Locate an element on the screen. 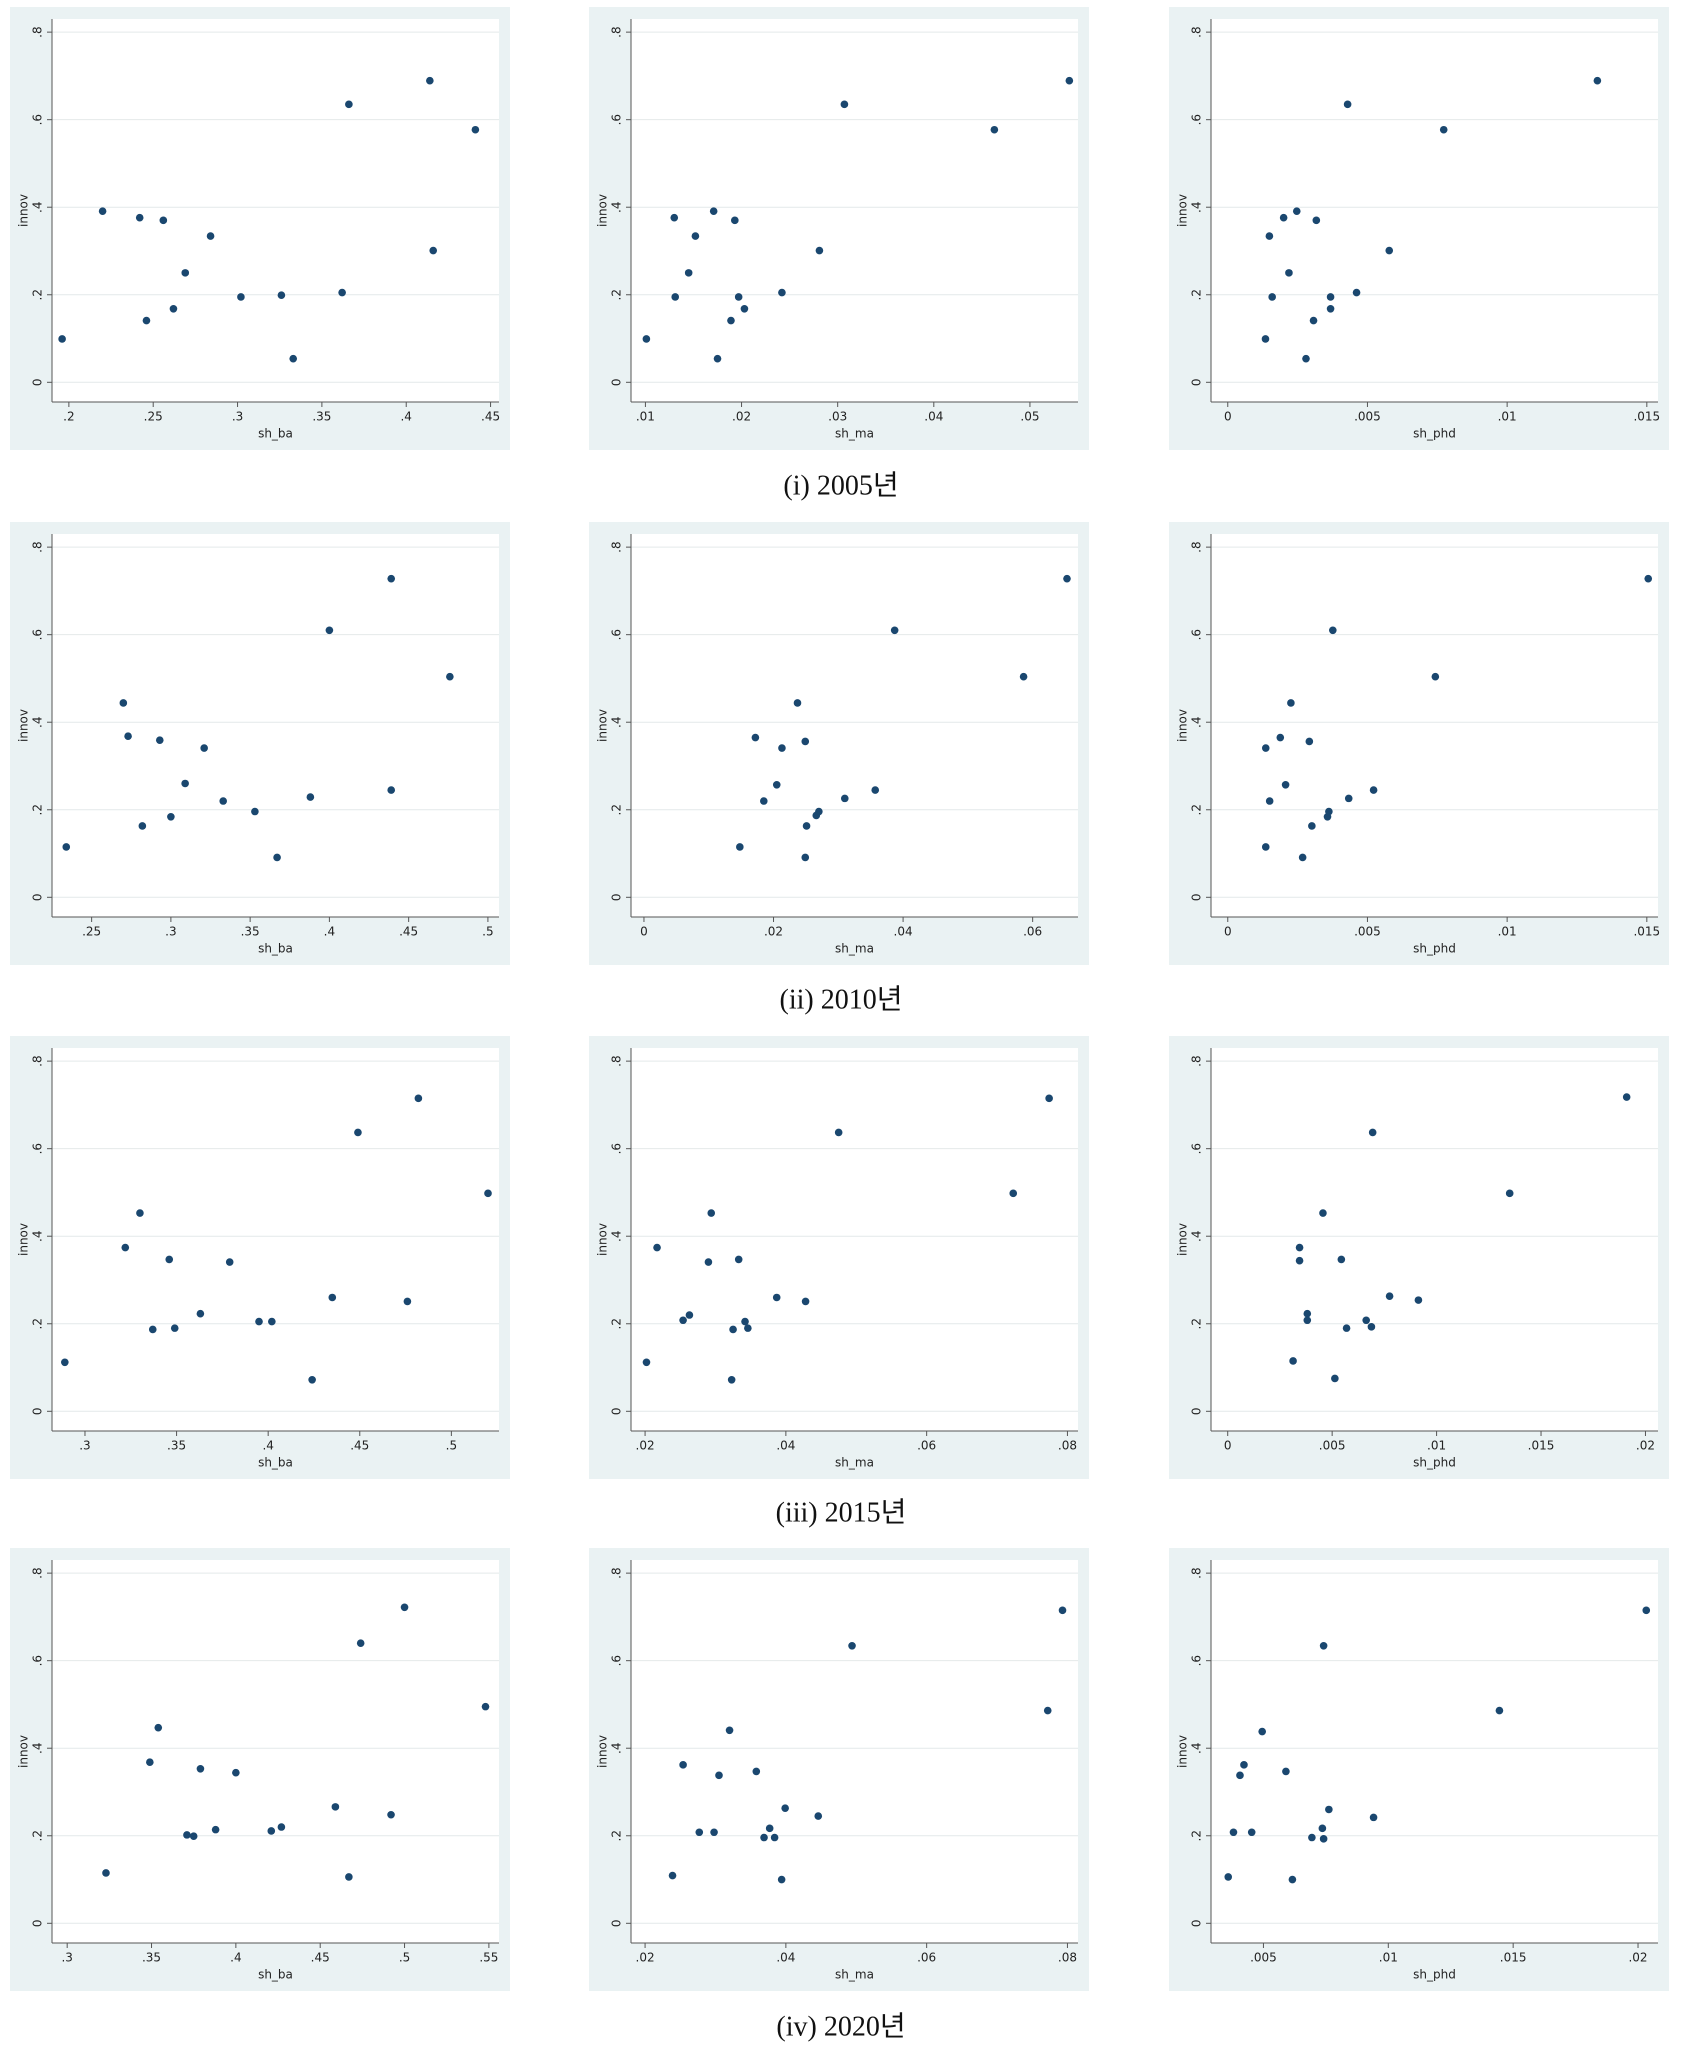 This screenshot has height=2072, width=1683. scatter-panel: 0 .2 .4 .6 .8 0 .005 .01 .015 .02 sh_phd innov is located at coordinates (1419, 1257).